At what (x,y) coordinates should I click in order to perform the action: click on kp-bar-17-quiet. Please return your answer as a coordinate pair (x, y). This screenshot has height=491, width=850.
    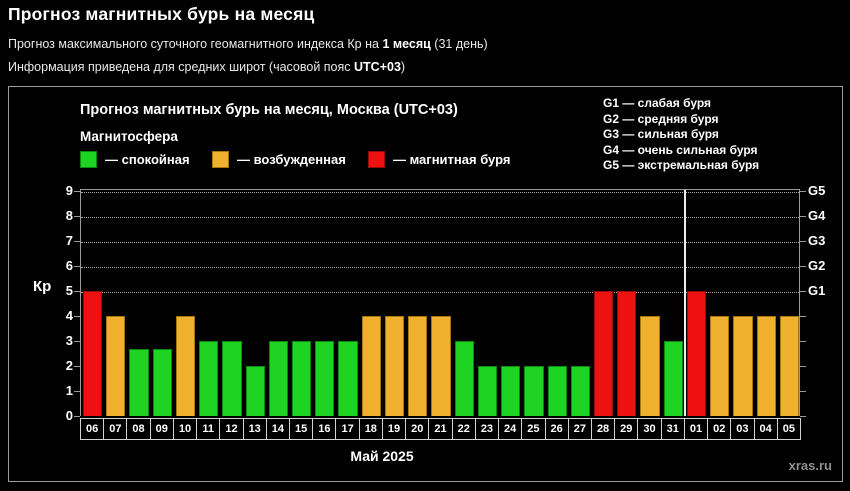
    Looking at the image, I should click on (348, 378).